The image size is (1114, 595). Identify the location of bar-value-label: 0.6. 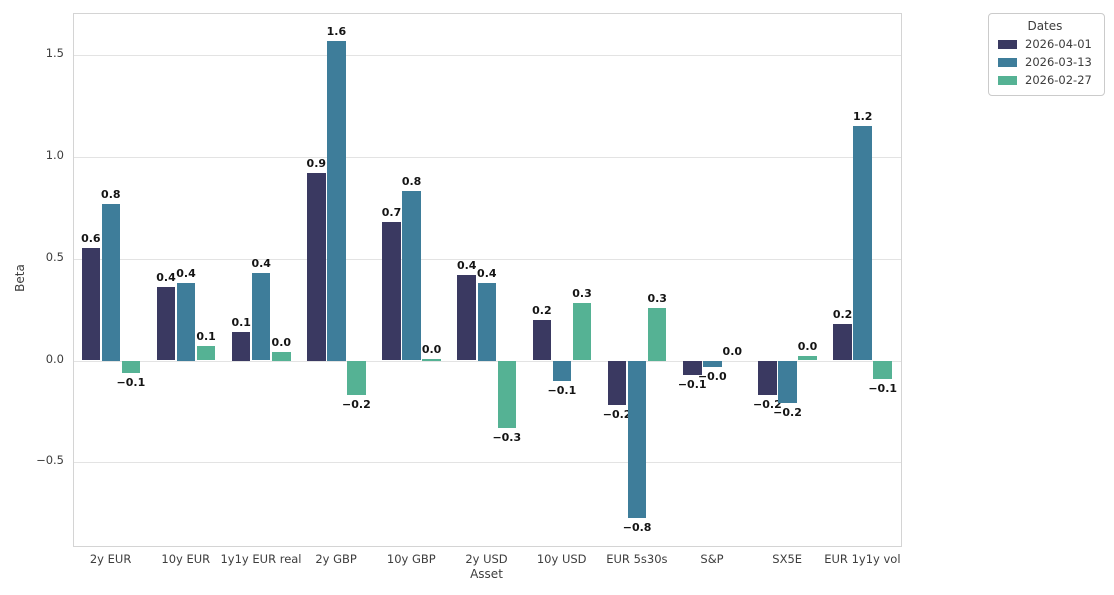
(91, 239).